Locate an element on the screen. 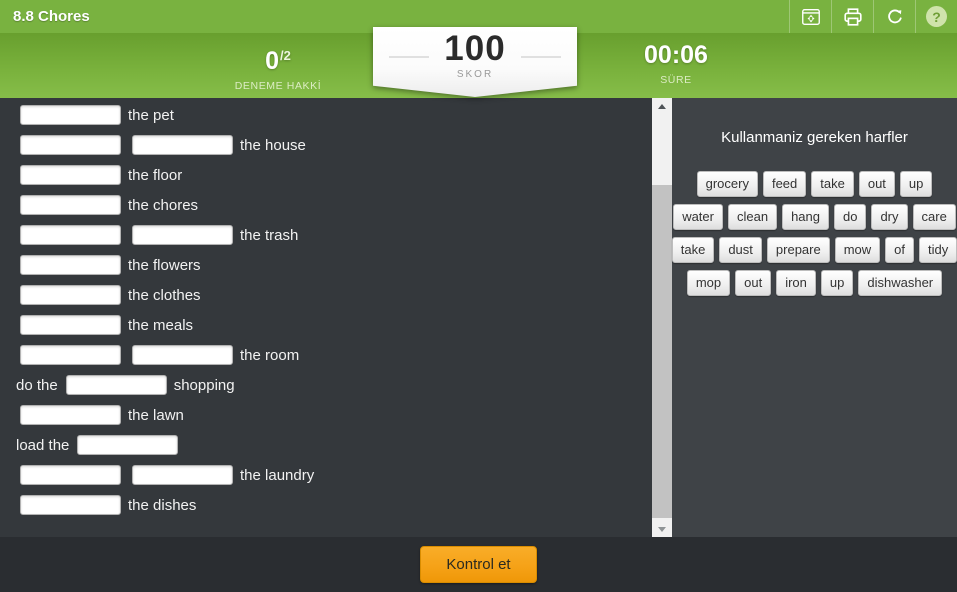  word-chip: grocery is located at coordinates (727, 184).